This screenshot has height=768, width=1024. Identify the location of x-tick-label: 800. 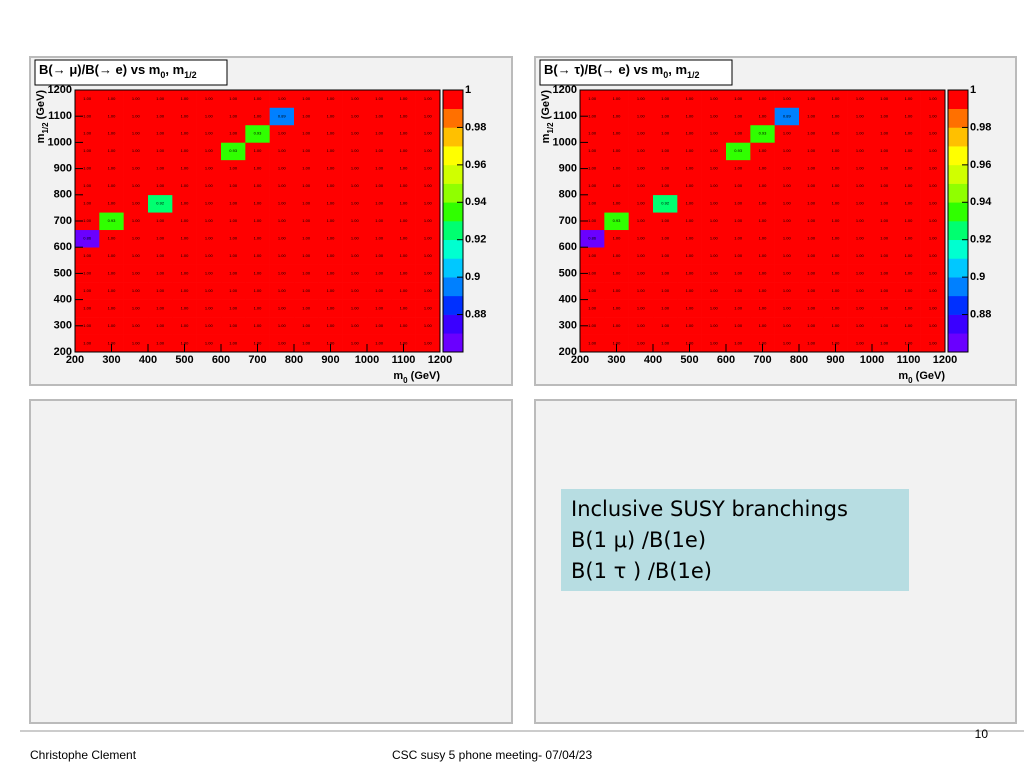
(294, 360).